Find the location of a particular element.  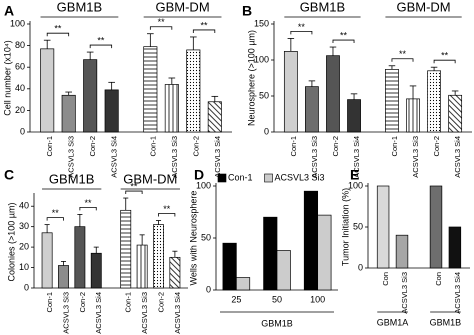

x-axis-label: GBM1B is located at coordinates (277, 323).